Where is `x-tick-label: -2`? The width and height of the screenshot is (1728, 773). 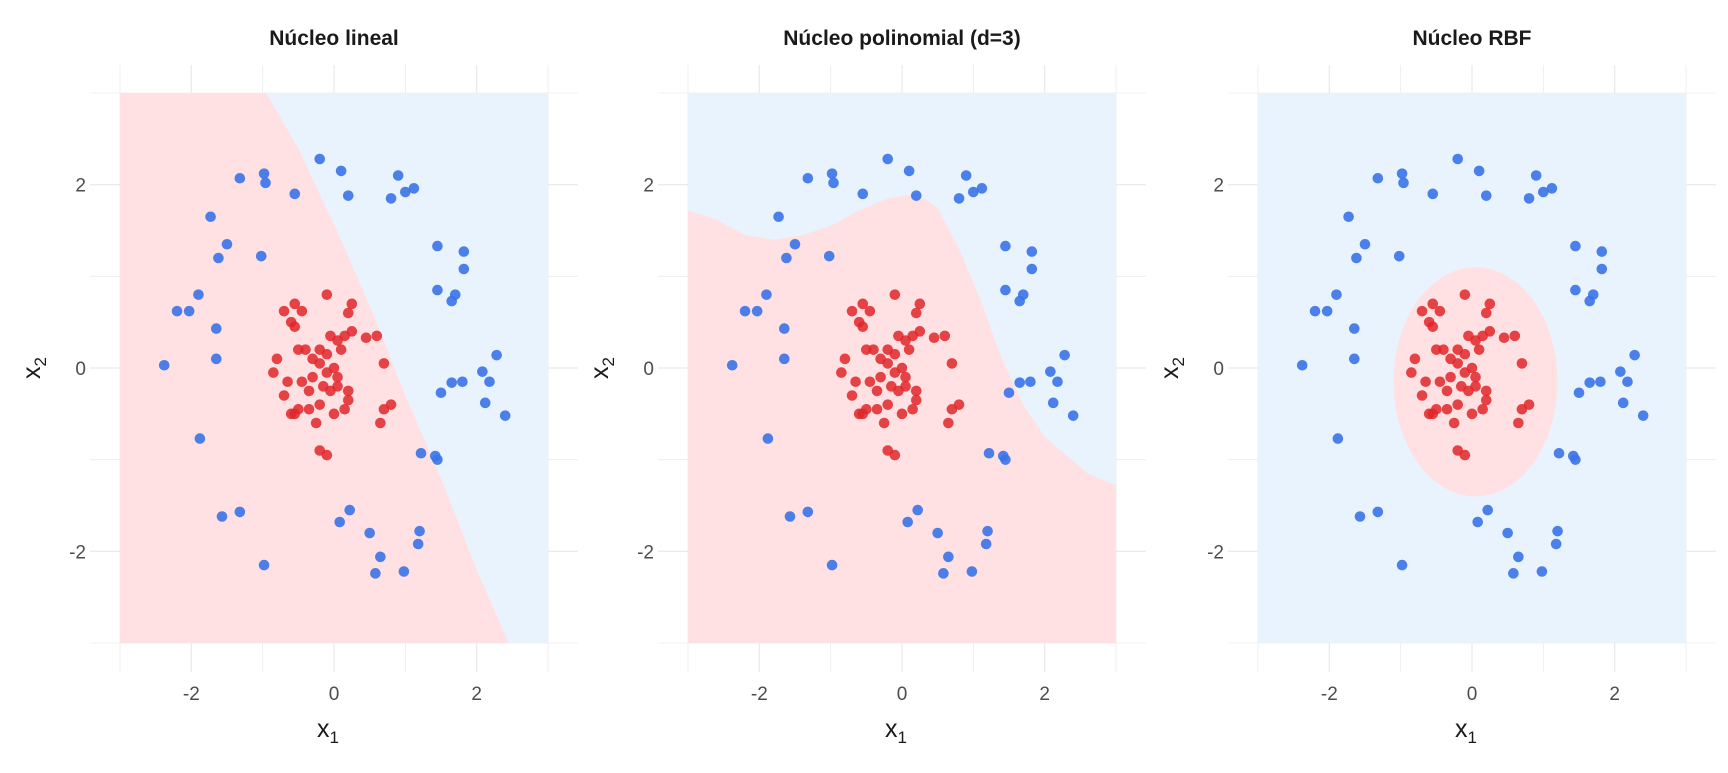 x-tick-label: -2 is located at coordinates (1329, 694).